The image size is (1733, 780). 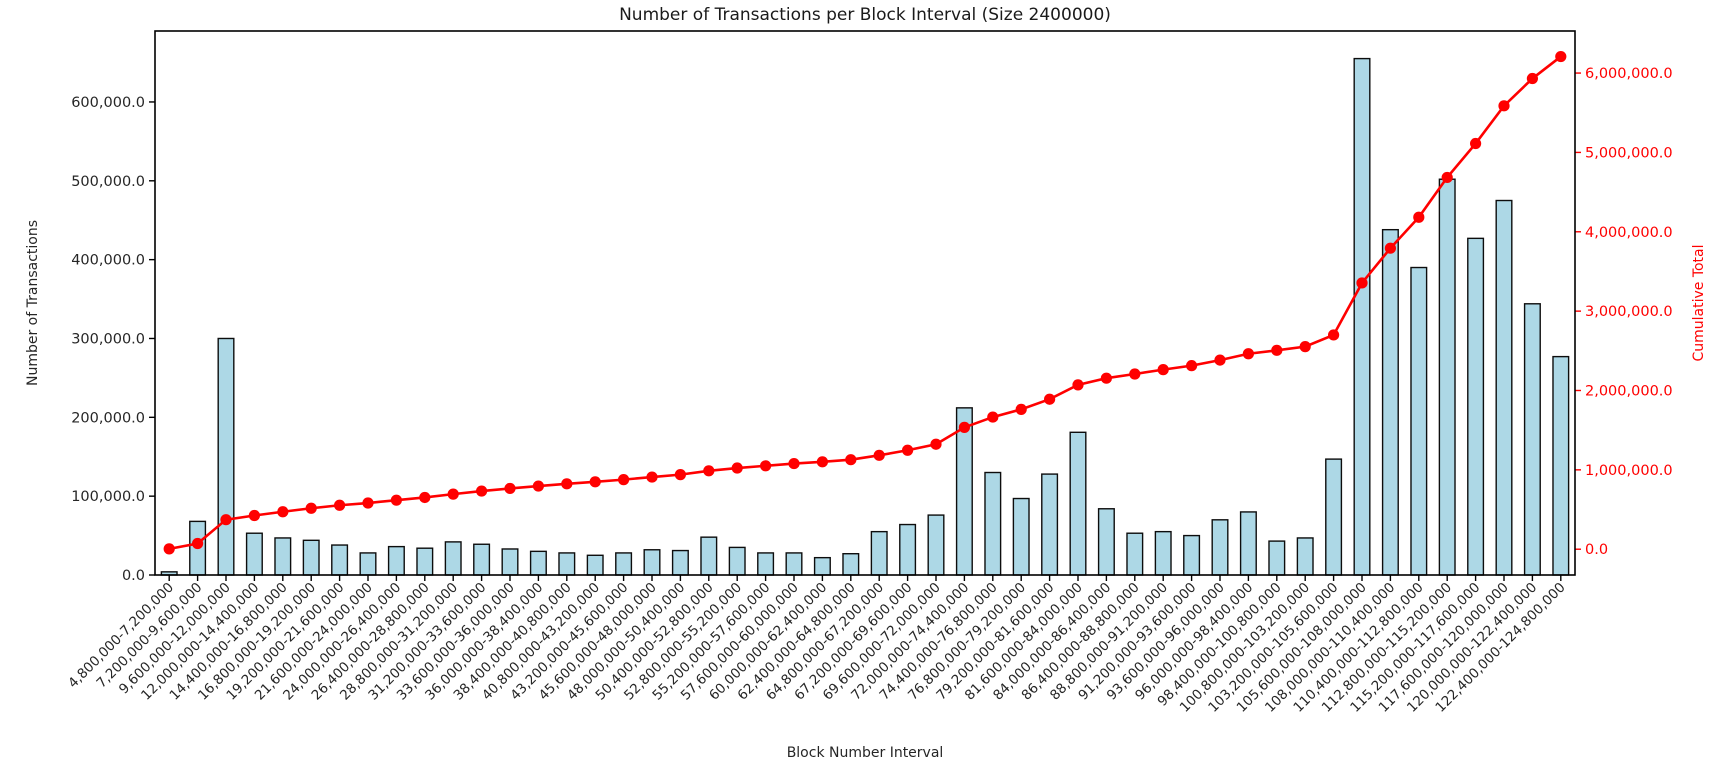 What do you see at coordinates (108, 182) in the screenshot?
I see `left-tick-label: 500,000.0` at bounding box center [108, 182].